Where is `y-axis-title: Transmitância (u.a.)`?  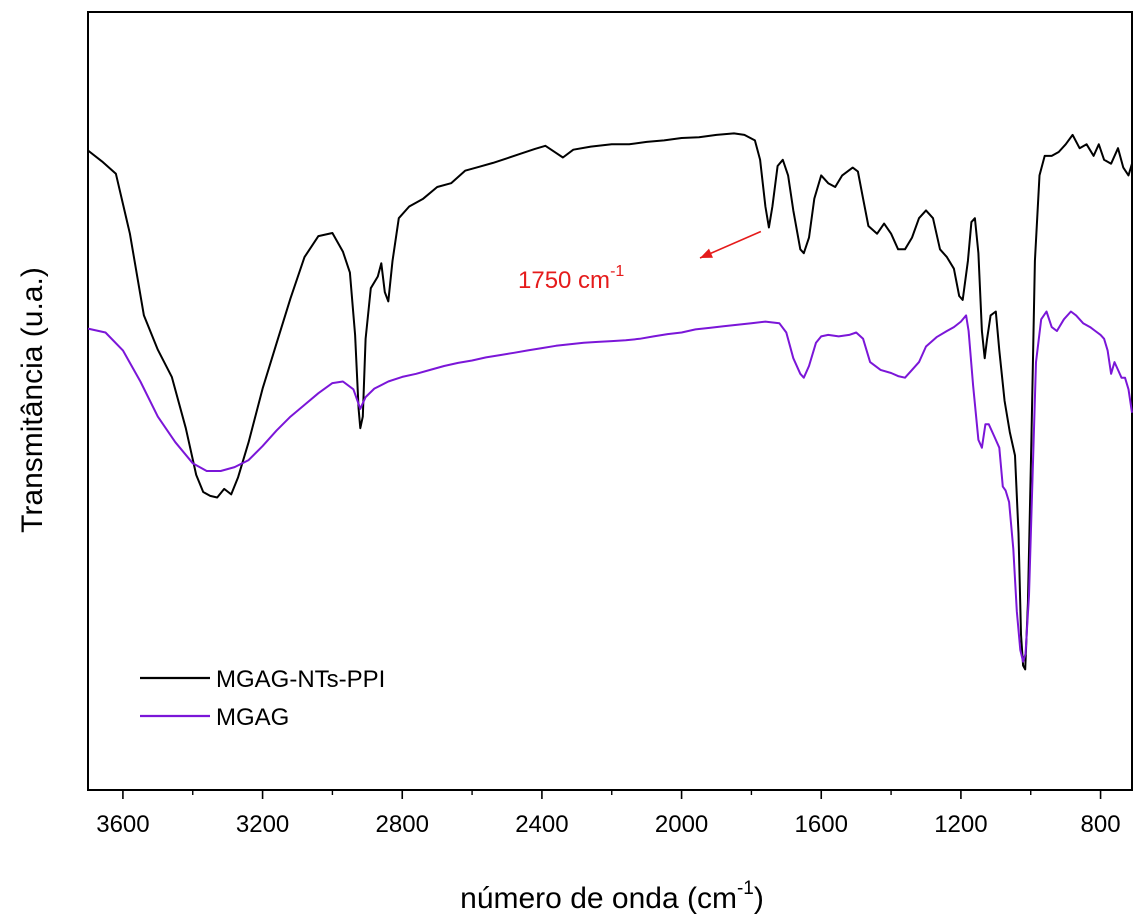
y-axis-title: Transmitância (u.a.) is located at coordinates (32, 400).